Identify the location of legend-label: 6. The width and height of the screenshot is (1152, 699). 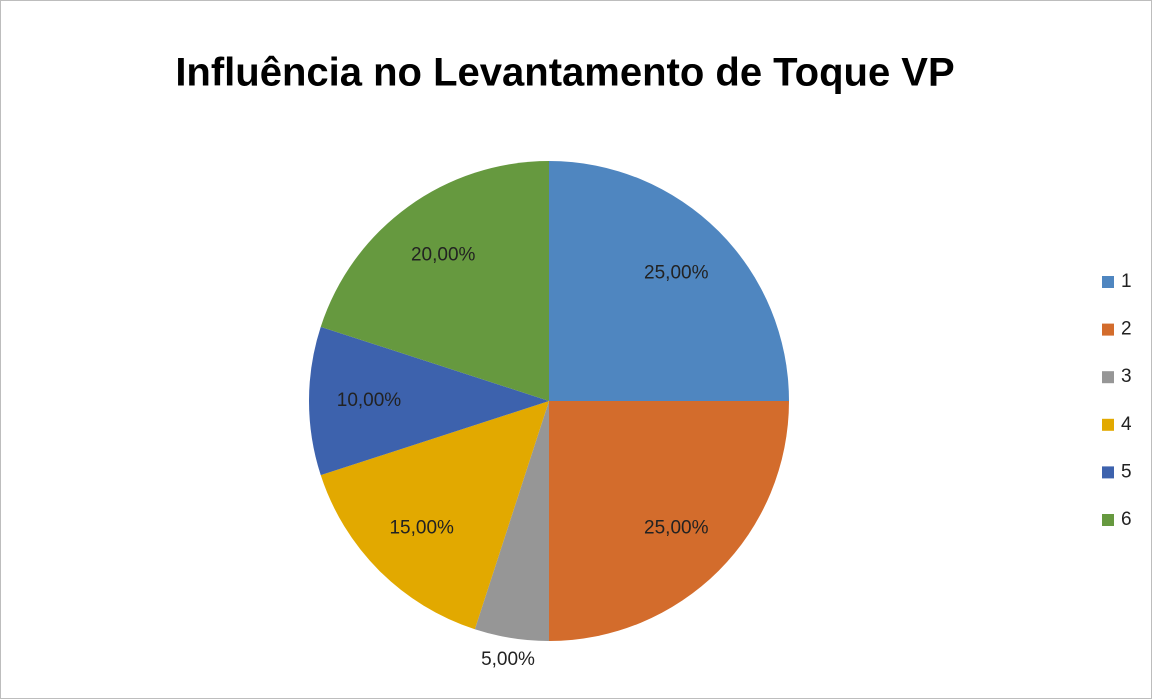
(1126, 519).